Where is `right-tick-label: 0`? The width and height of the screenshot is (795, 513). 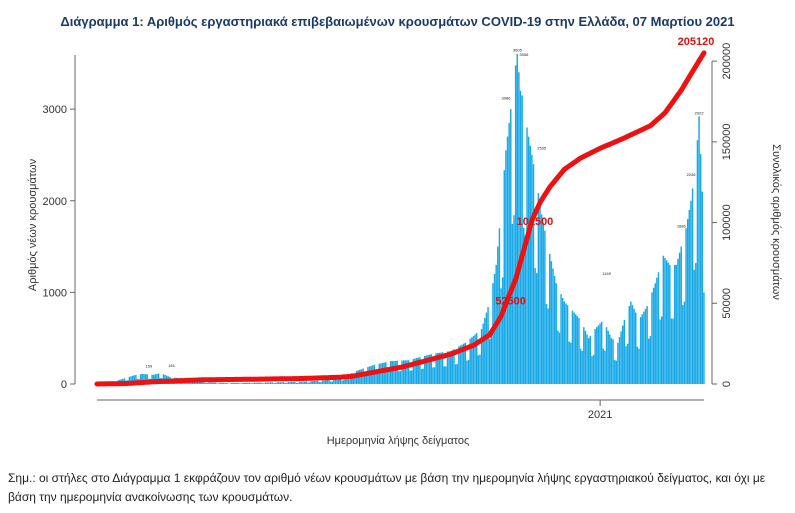
right-tick-label: 0 is located at coordinates (727, 384).